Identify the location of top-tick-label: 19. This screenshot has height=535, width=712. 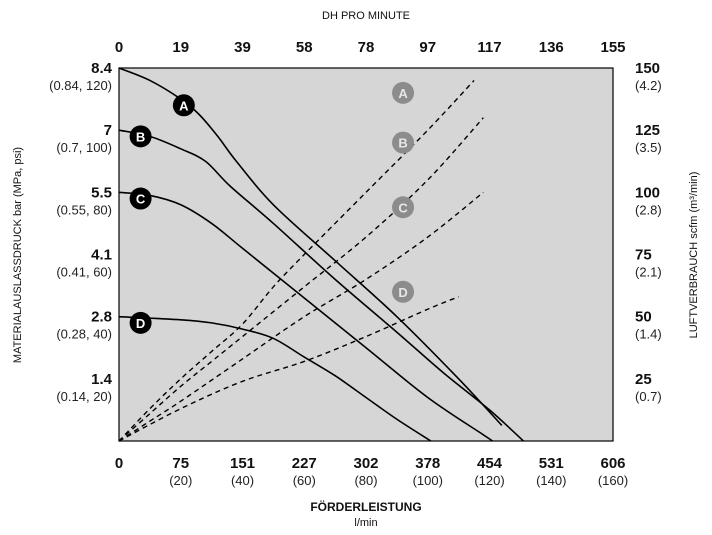
(180, 47).